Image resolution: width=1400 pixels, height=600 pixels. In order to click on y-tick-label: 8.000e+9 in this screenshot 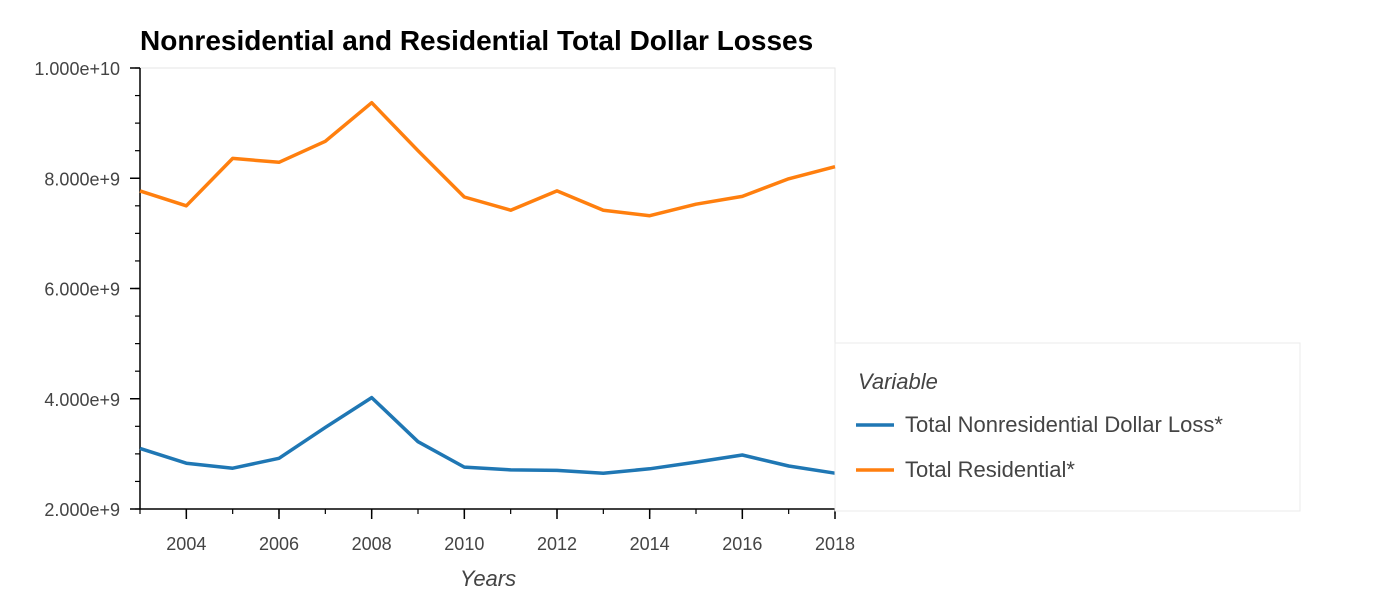, I will do `click(82, 179)`.